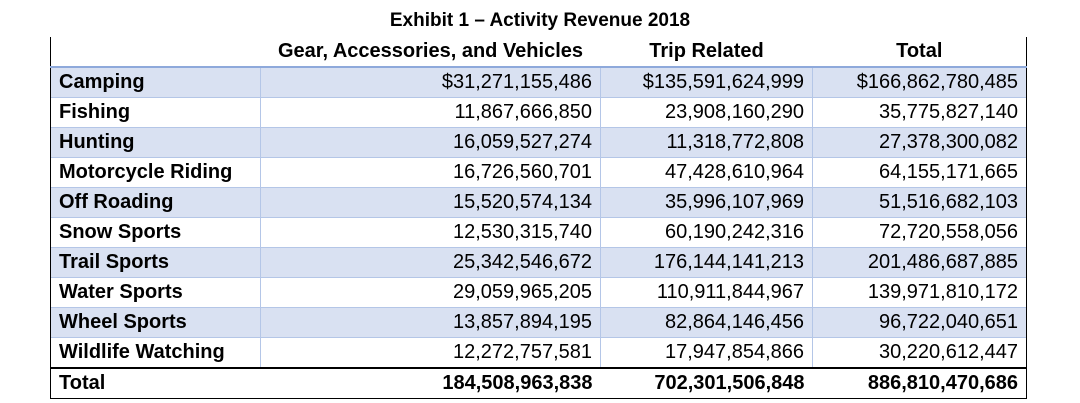 Image resolution: width=1080 pixels, height=403 pixels. What do you see at coordinates (919, 352) in the screenshot?
I see `total-value: 30,220,612,447` at bounding box center [919, 352].